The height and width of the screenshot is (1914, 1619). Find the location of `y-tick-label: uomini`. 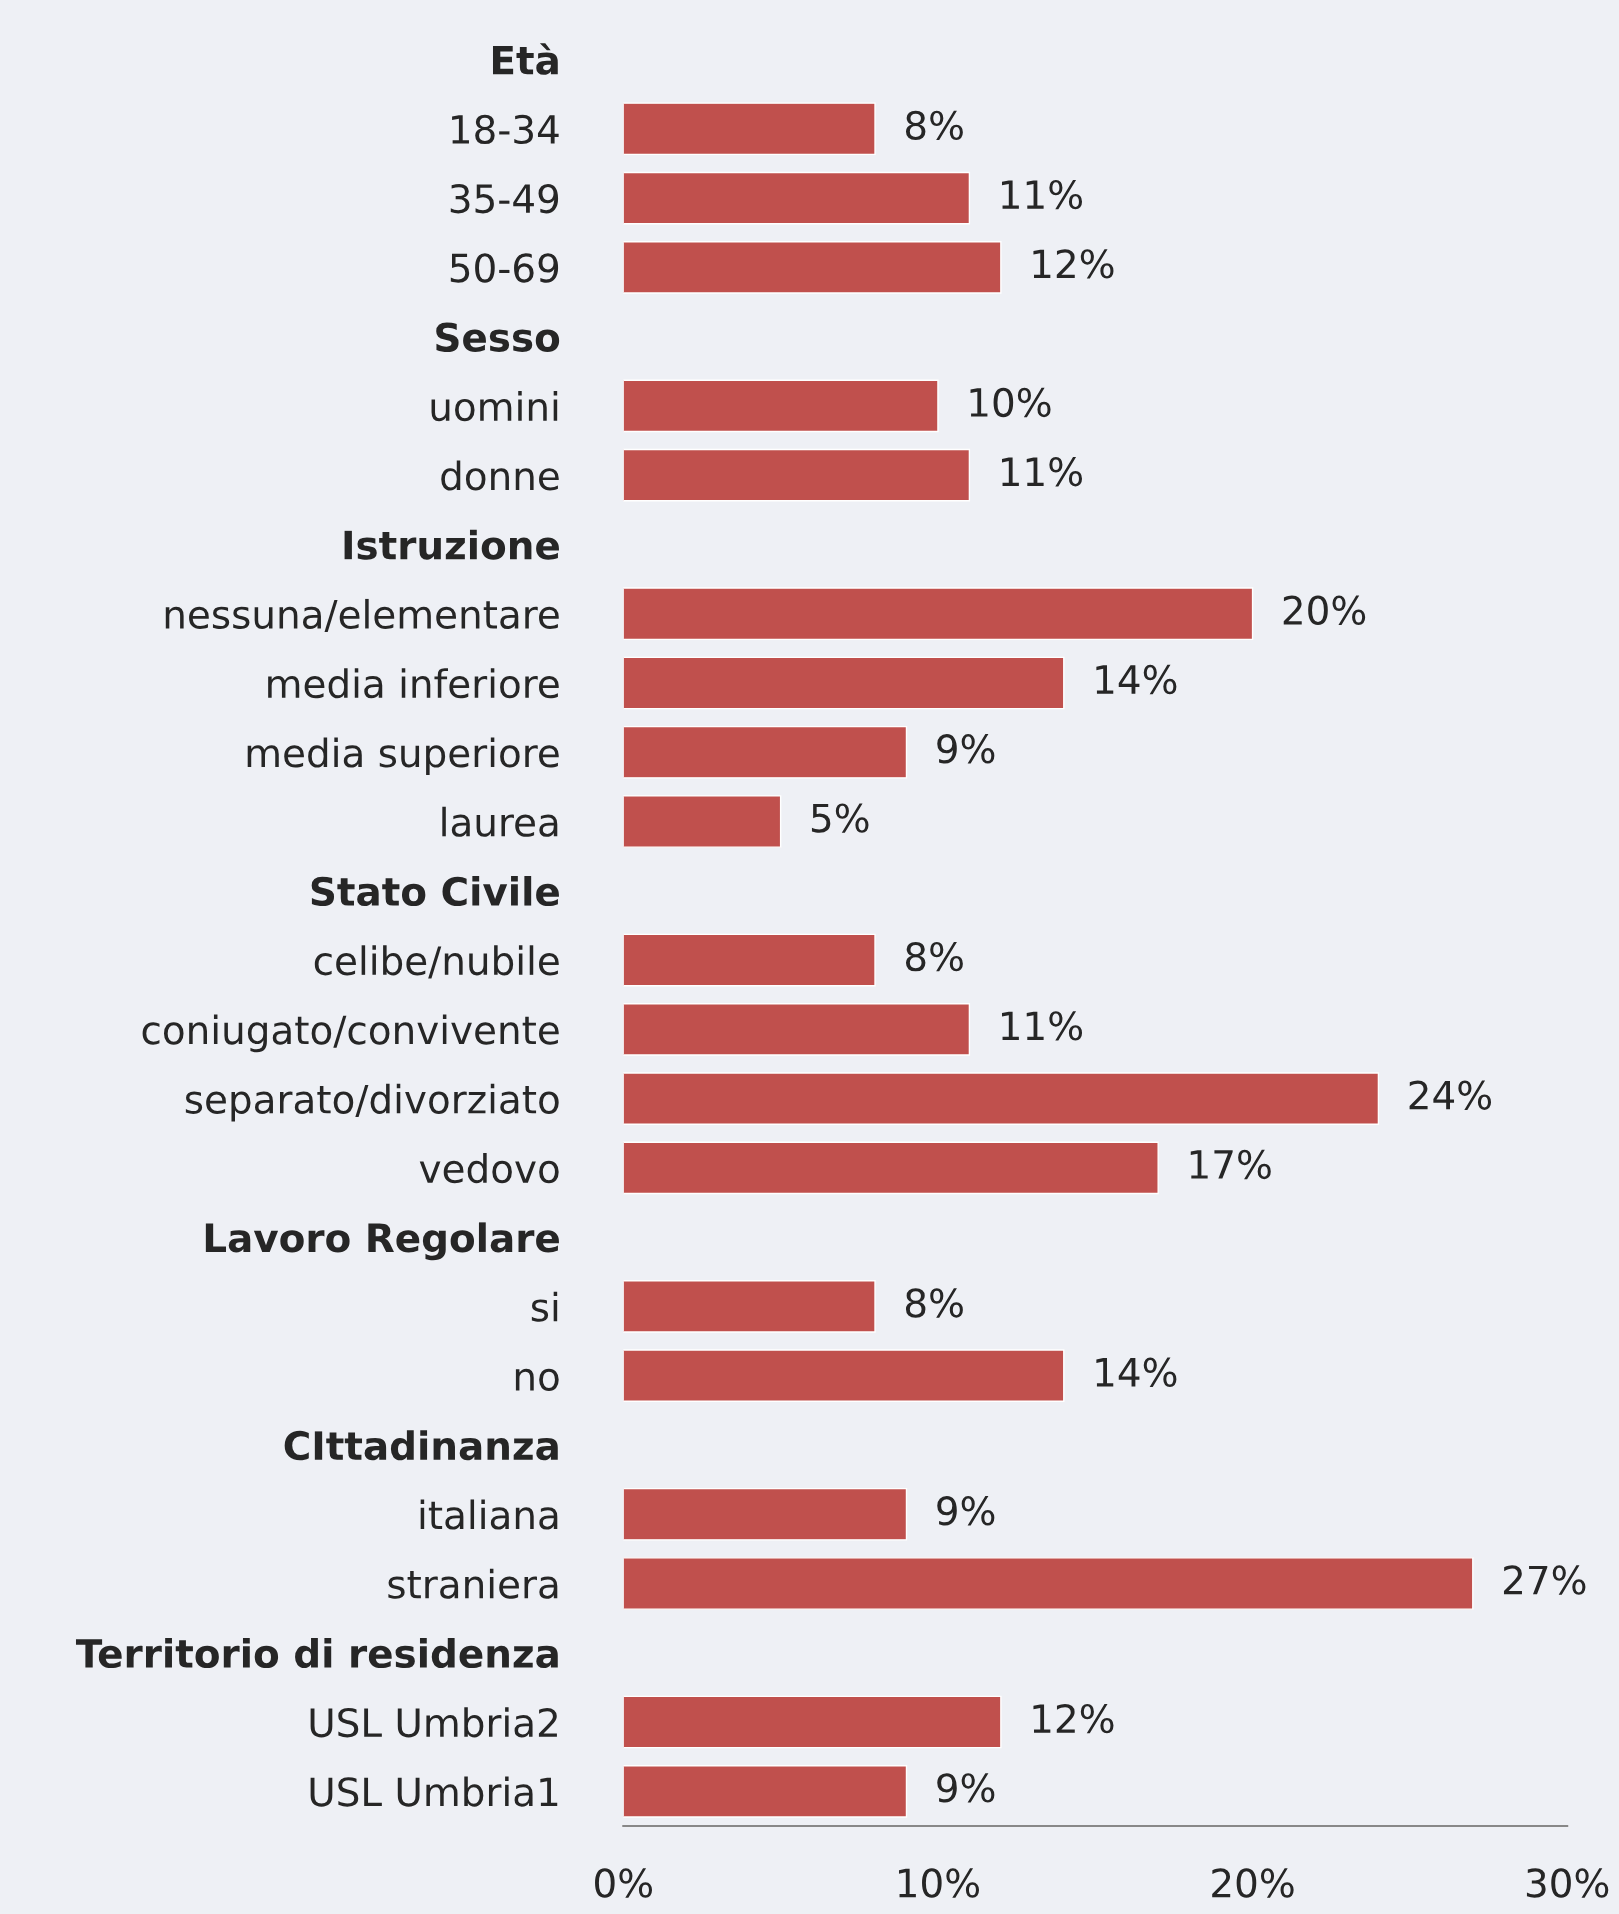

y-tick-label: uomini is located at coordinates (494, 406).